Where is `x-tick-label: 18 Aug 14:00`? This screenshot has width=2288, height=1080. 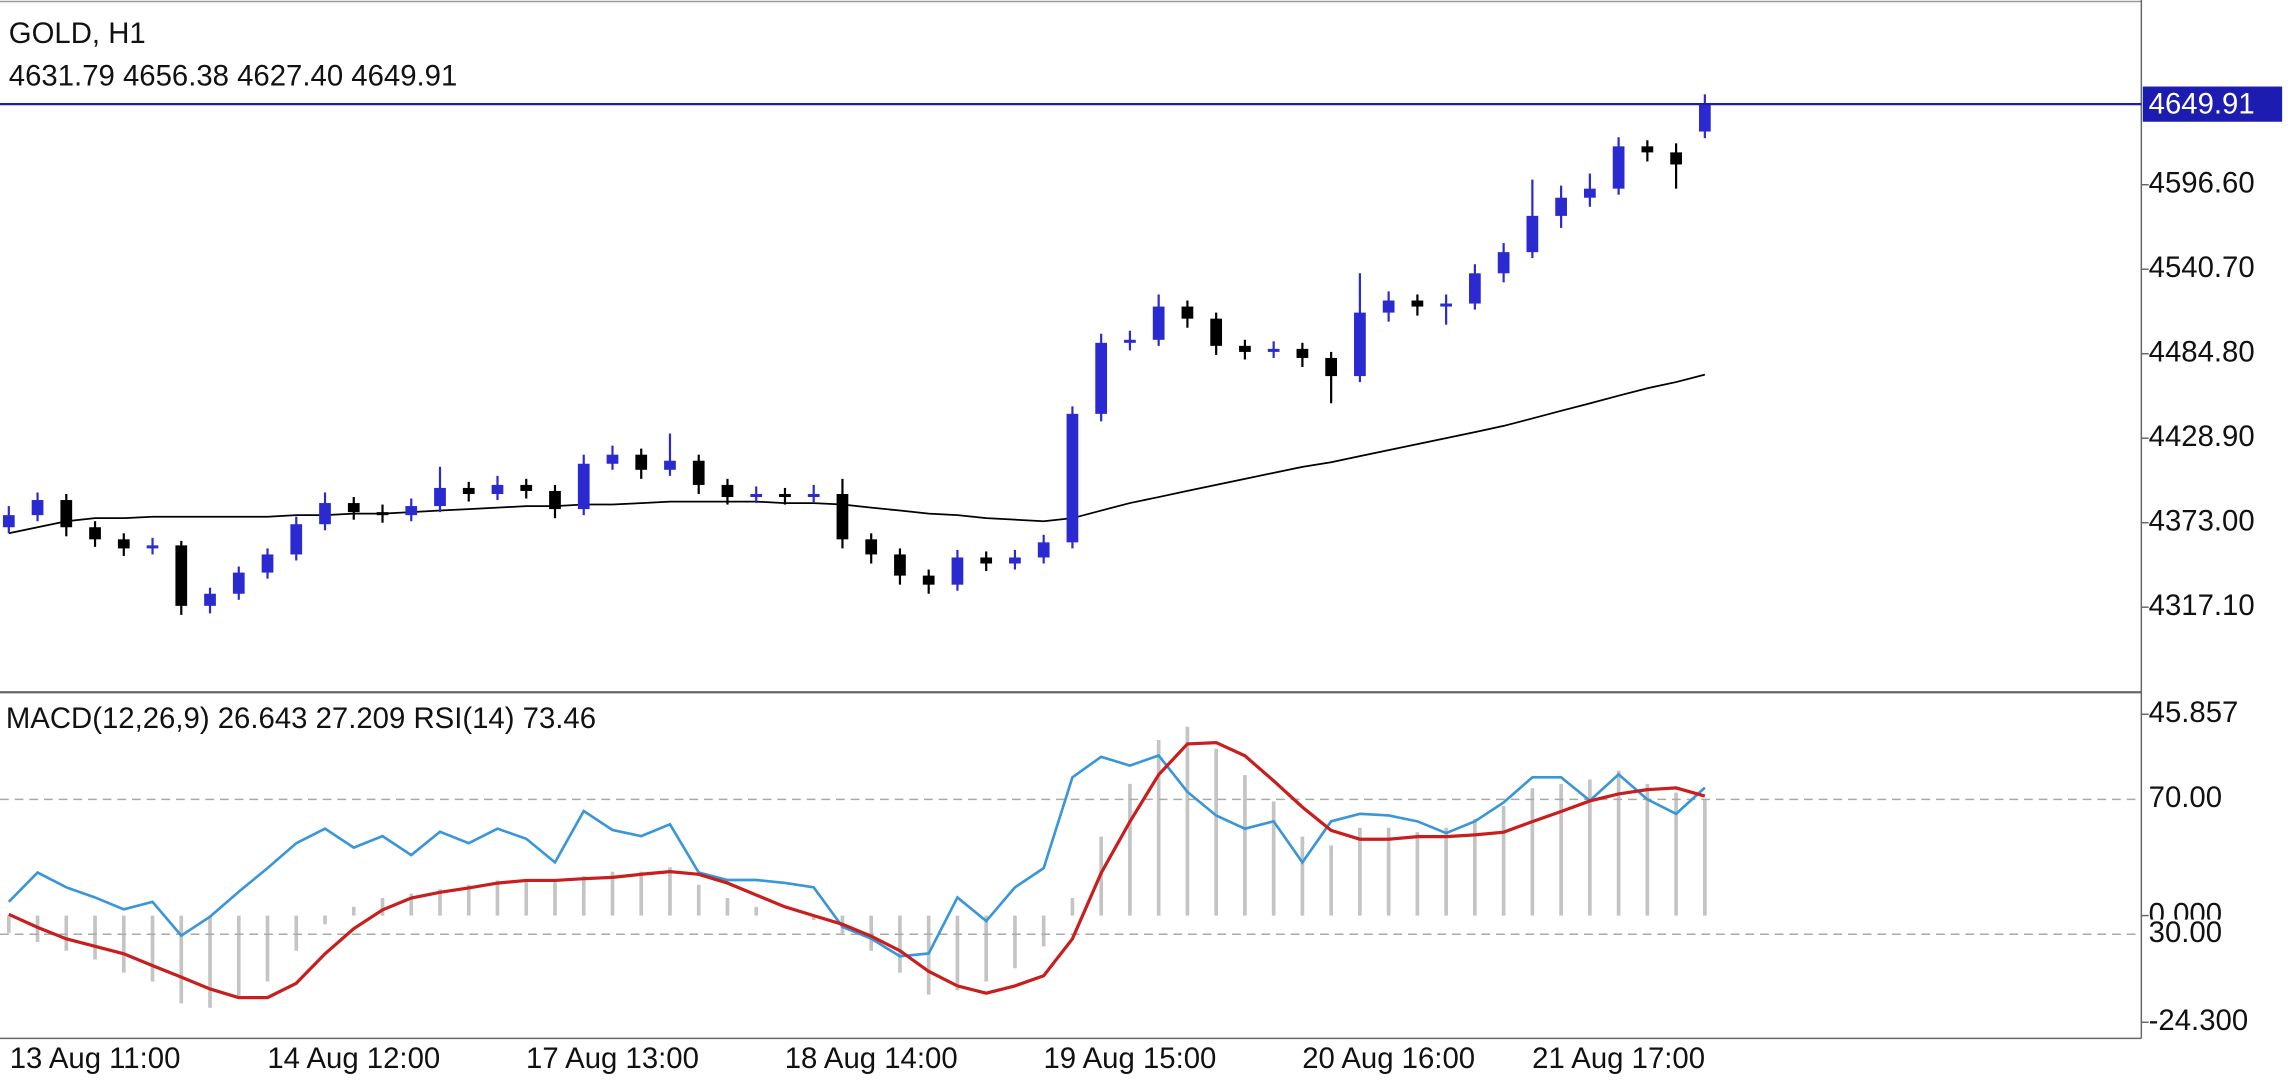 x-tick-label: 18 Aug 14:00 is located at coordinates (871, 1058).